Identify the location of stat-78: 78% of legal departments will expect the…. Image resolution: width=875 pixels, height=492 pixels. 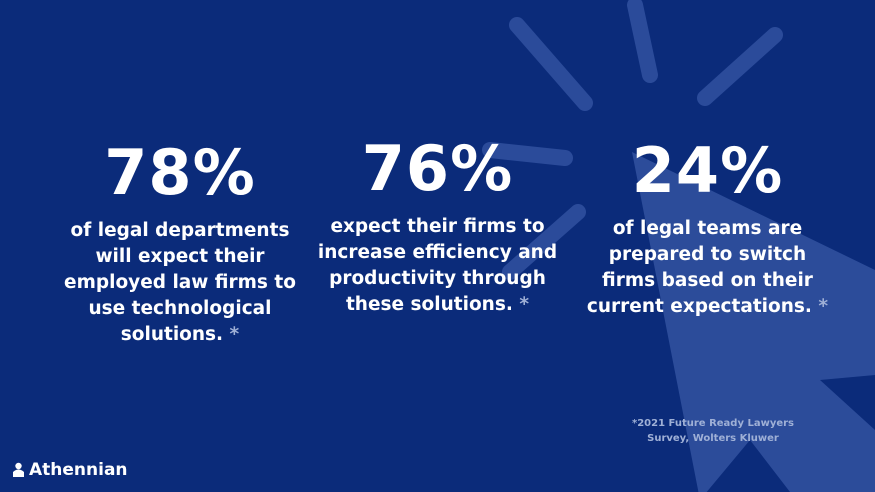
(180, 245).